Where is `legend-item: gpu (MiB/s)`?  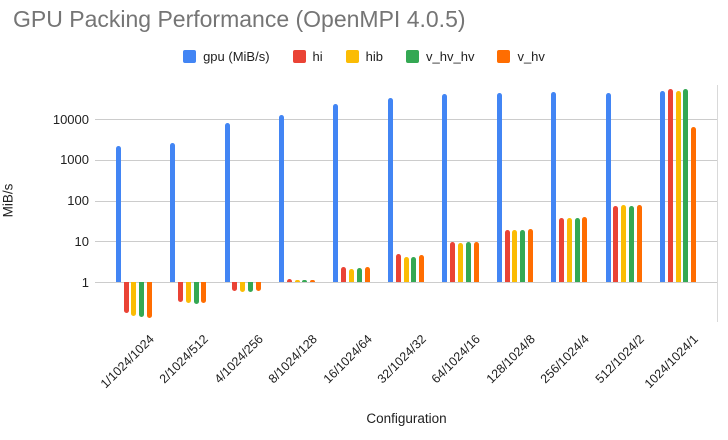 legend-item: gpu (MiB/s) is located at coordinates (226, 56).